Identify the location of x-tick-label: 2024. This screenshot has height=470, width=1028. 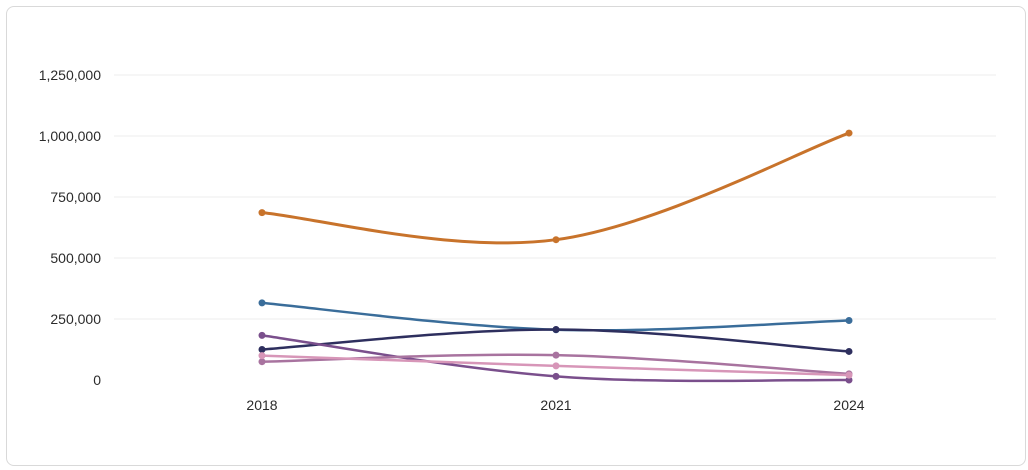
(848, 405).